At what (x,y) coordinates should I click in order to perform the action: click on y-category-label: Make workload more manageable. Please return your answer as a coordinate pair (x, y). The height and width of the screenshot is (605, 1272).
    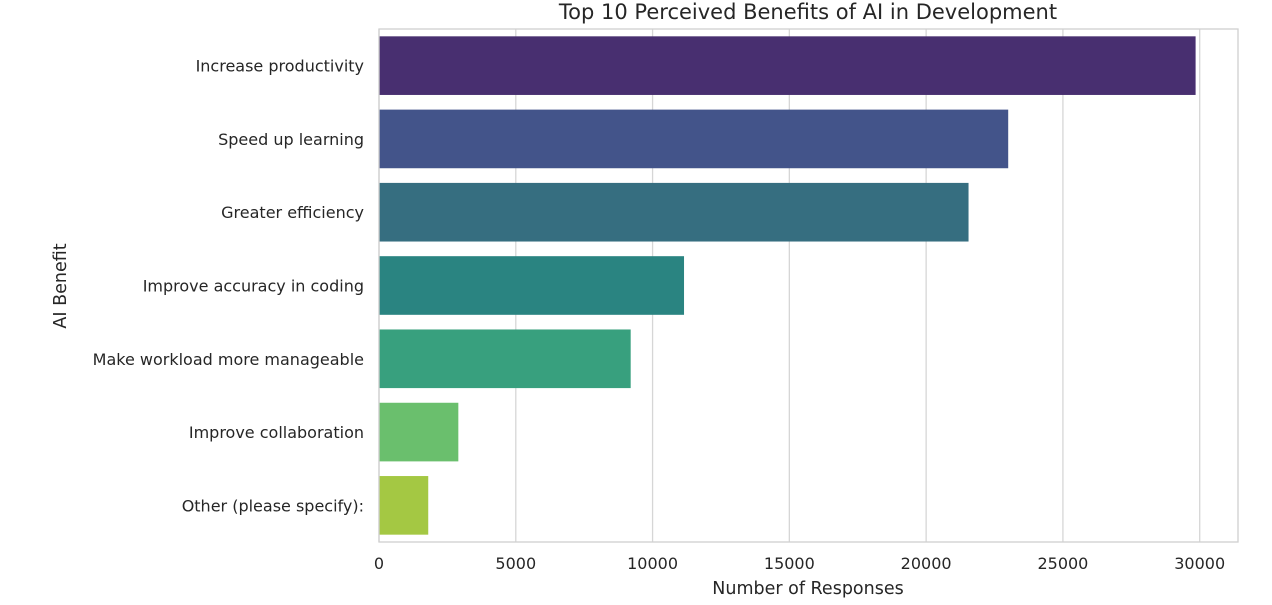
    Looking at the image, I should click on (228, 359).